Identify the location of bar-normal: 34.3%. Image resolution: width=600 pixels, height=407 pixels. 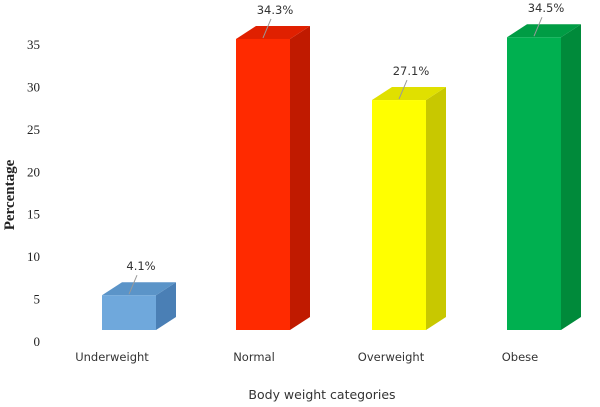
(273, 166).